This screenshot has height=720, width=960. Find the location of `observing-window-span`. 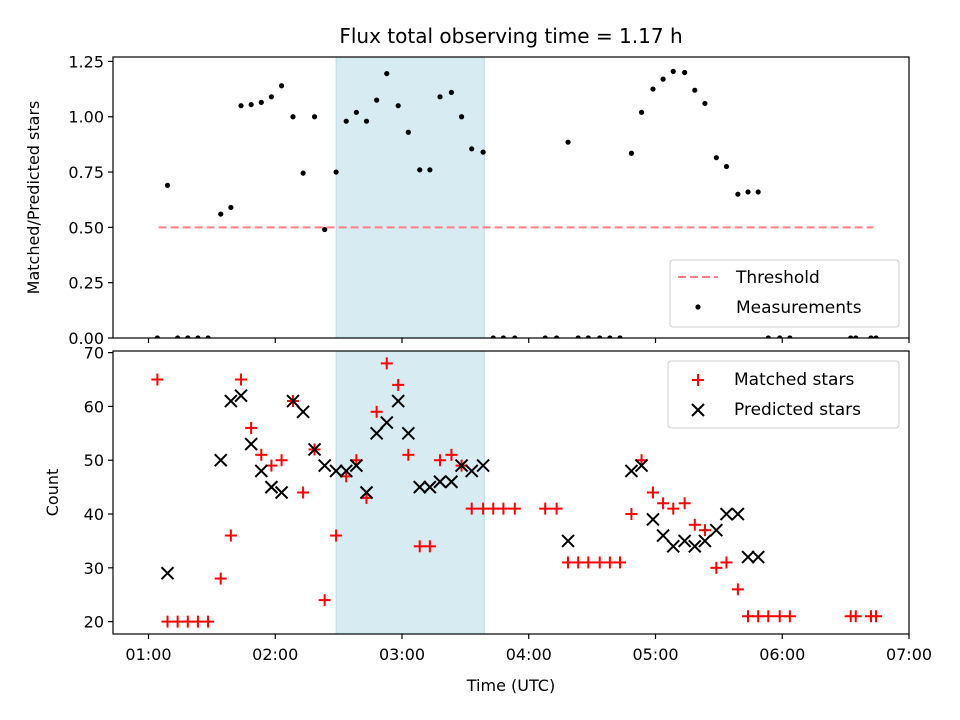

observing-window-span is located at coordinates (410, 197).